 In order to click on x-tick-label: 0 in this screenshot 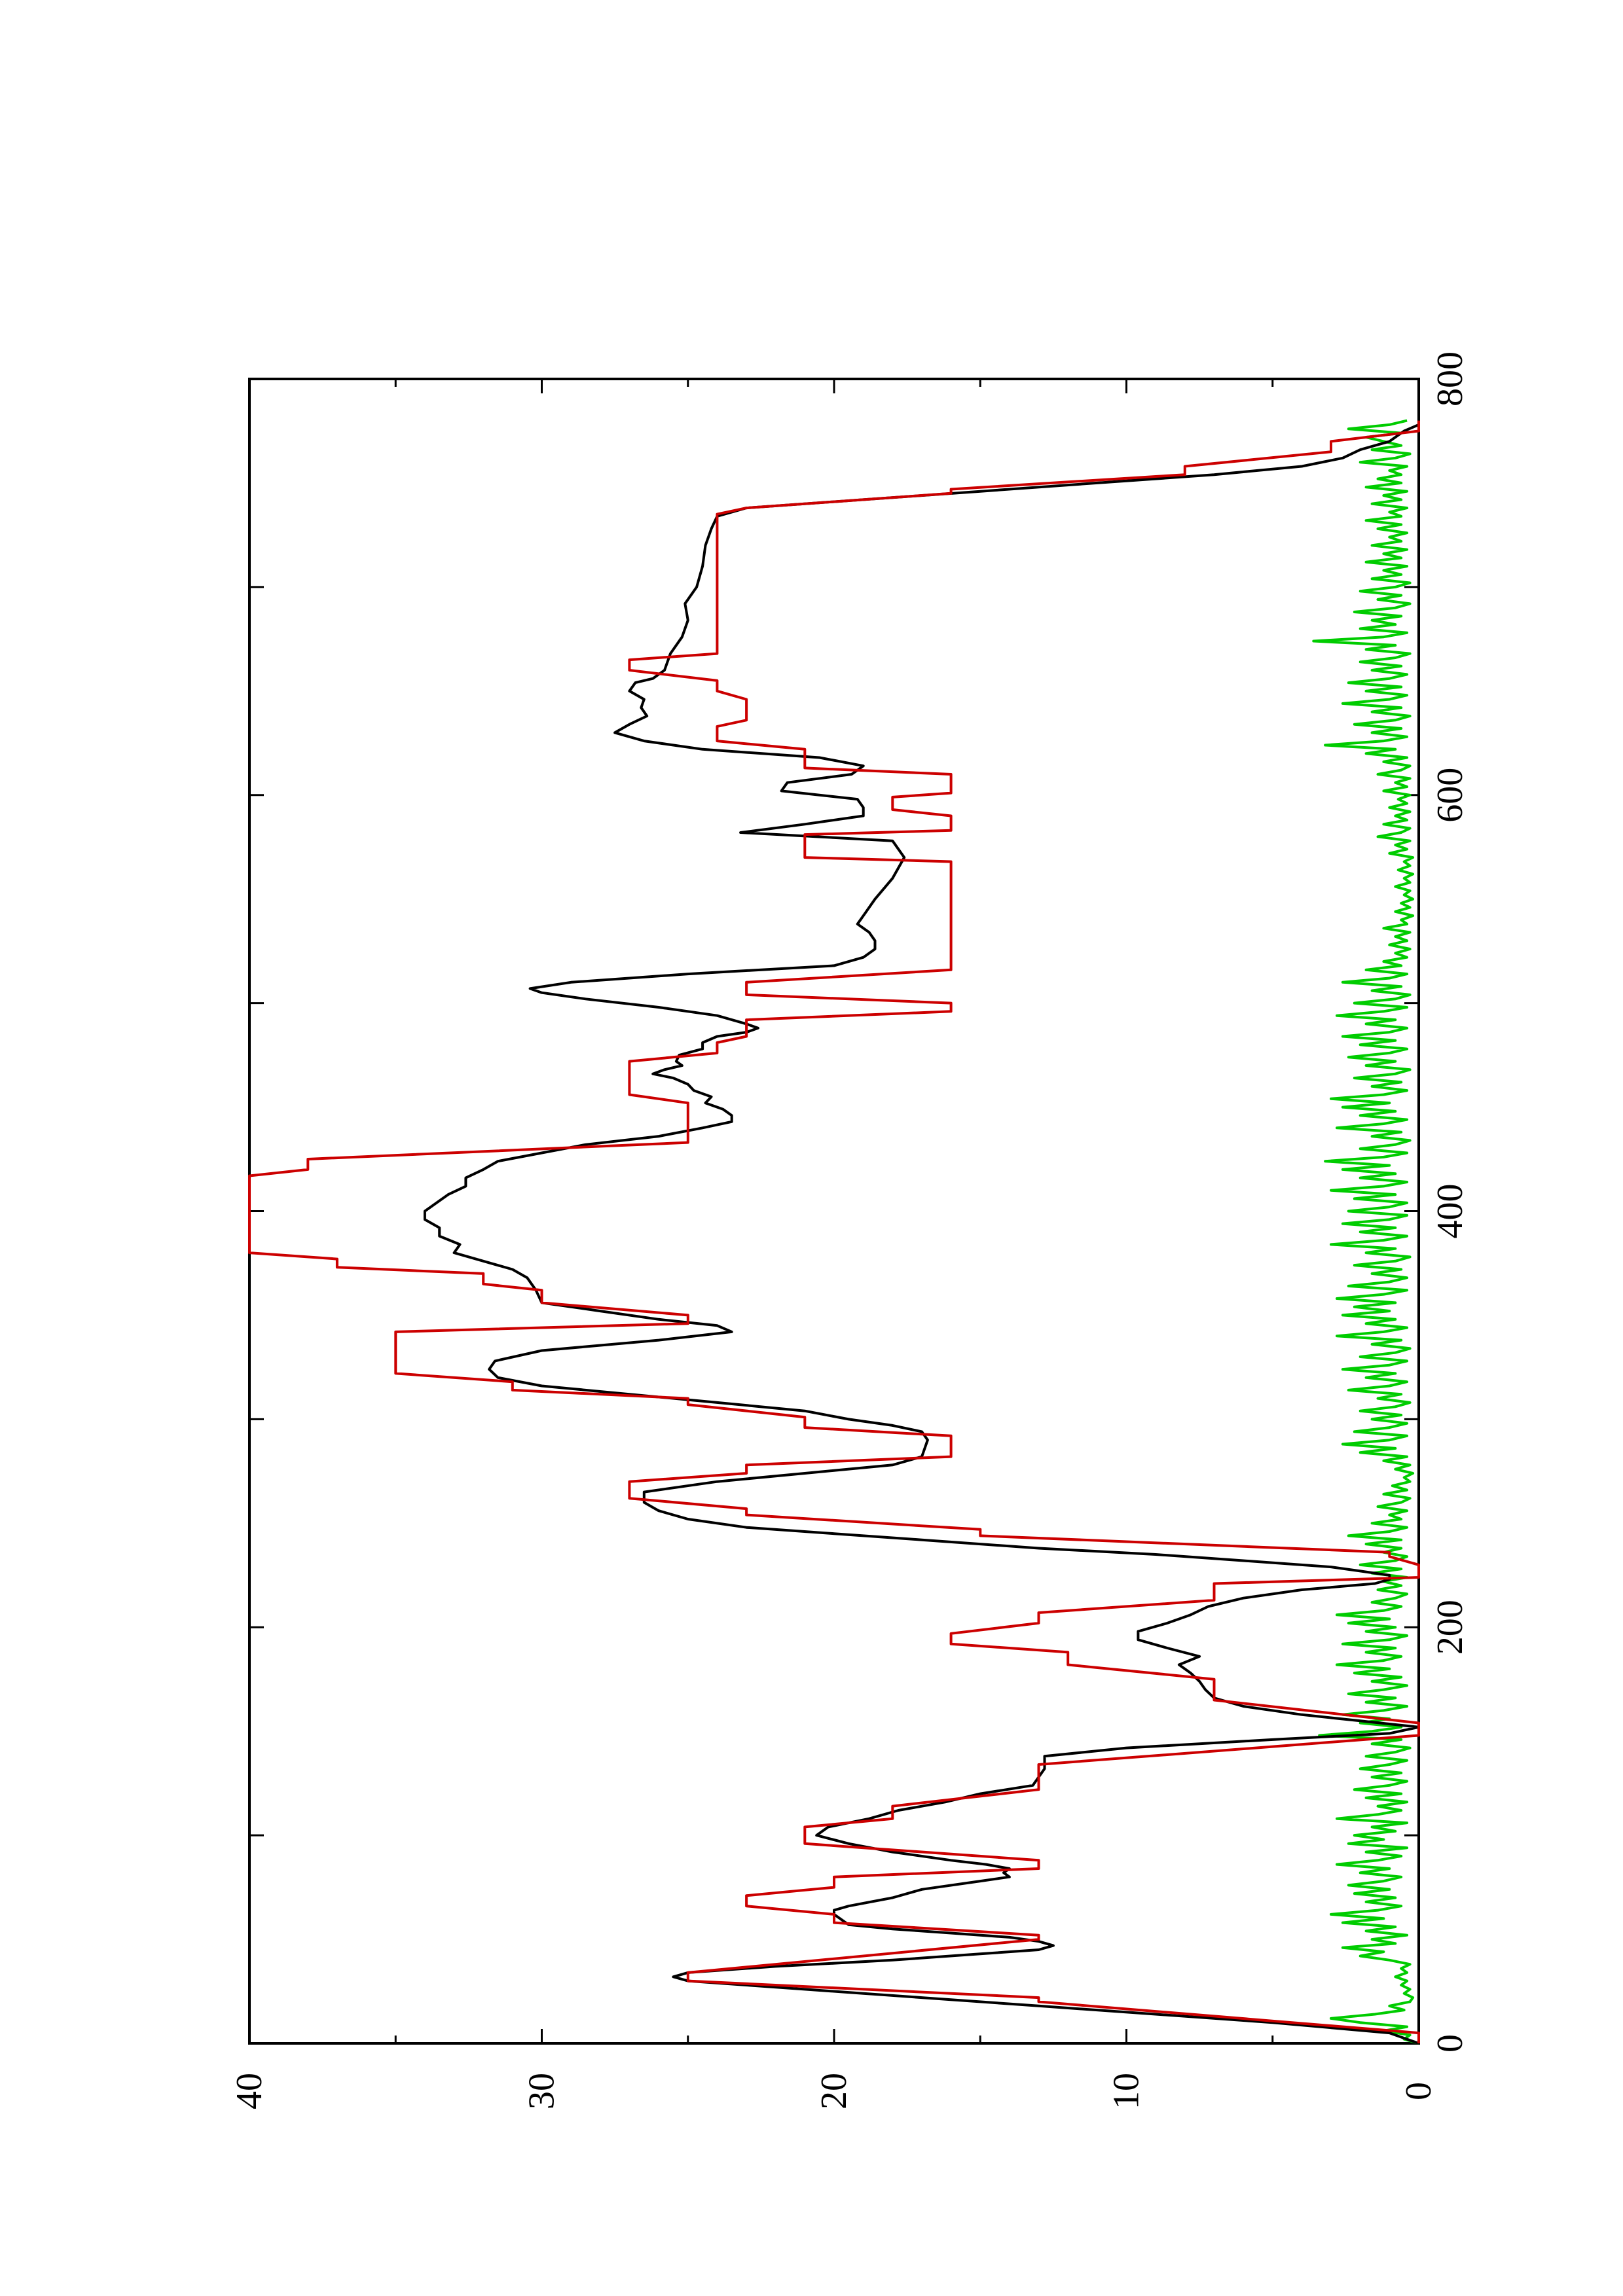, I will do `click(1450, 2043)`.